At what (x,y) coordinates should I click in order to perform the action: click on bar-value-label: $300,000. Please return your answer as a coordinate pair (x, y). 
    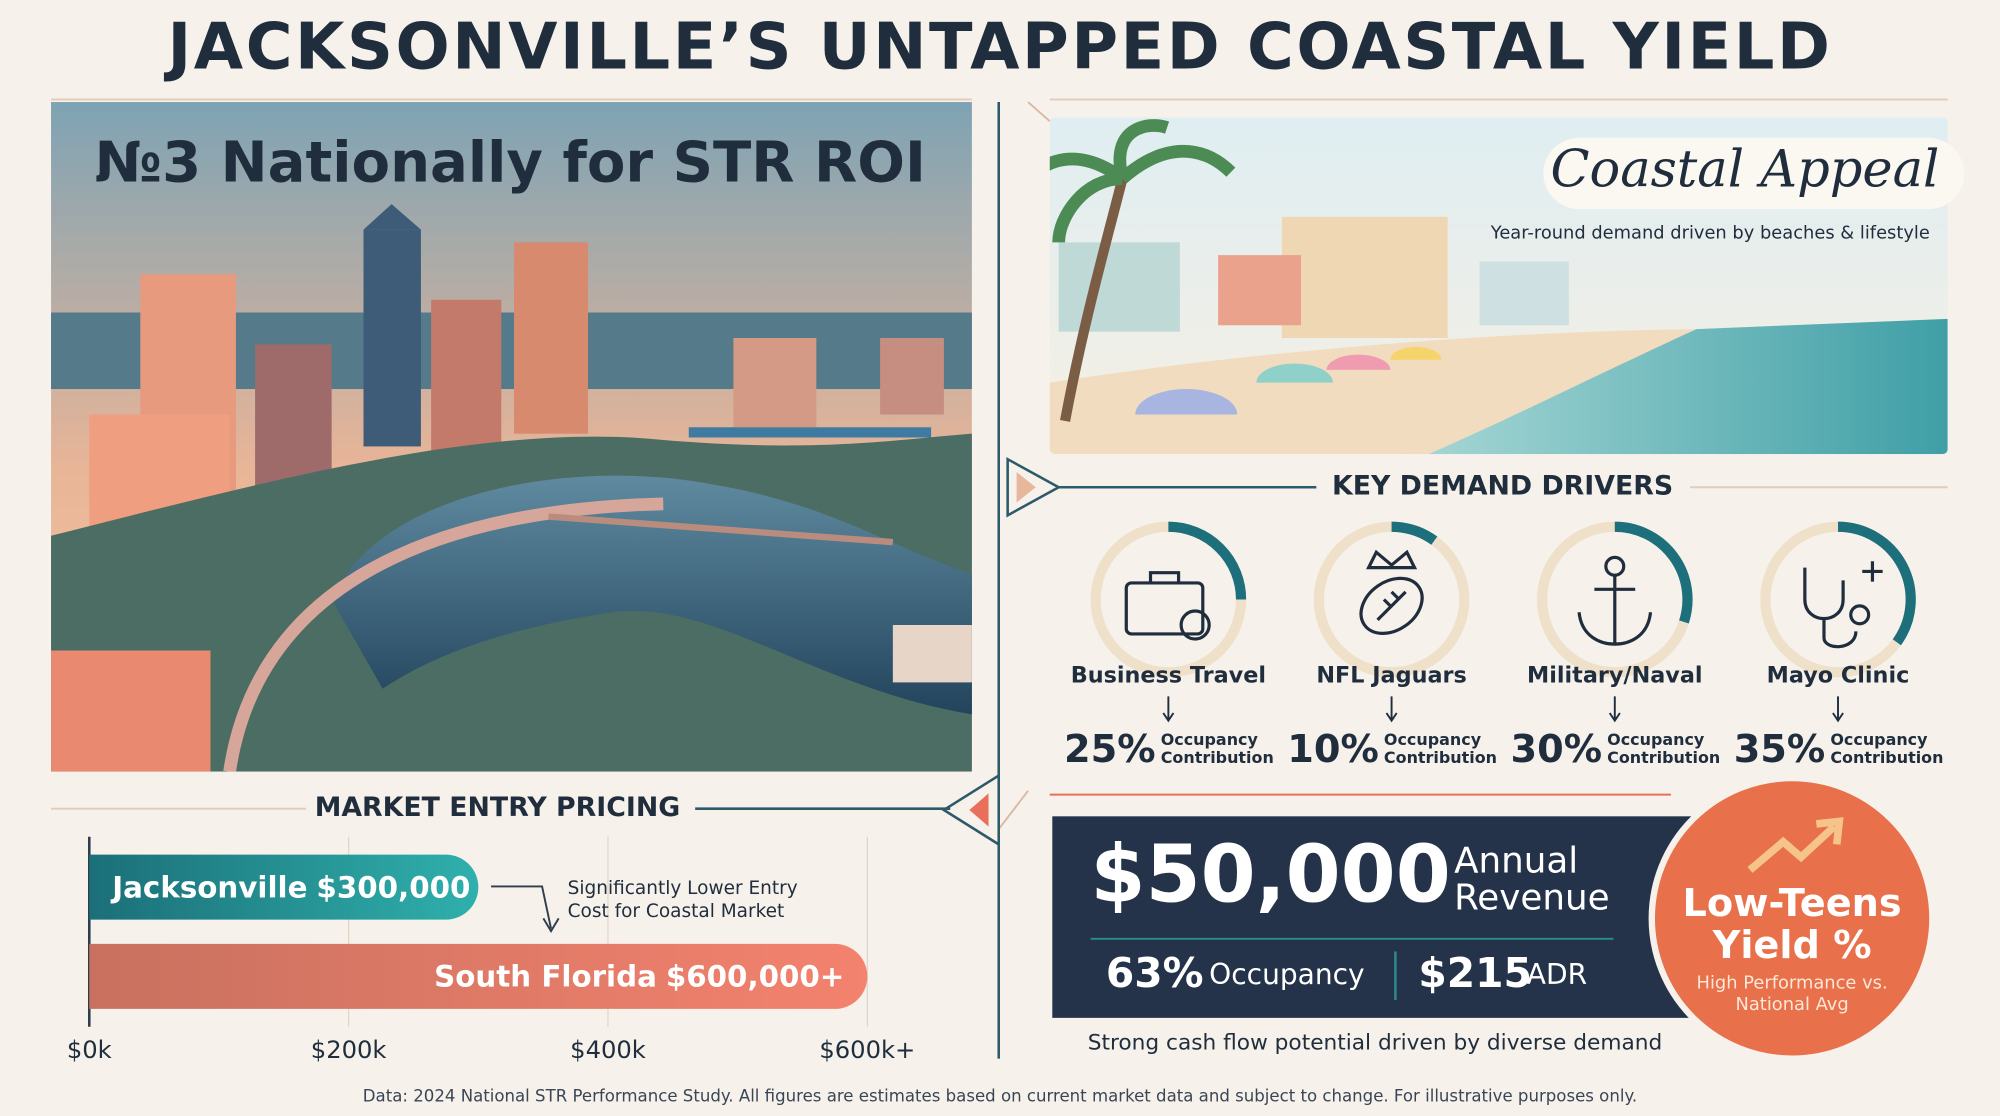
    Looking at the image, I should click on (393, 887).